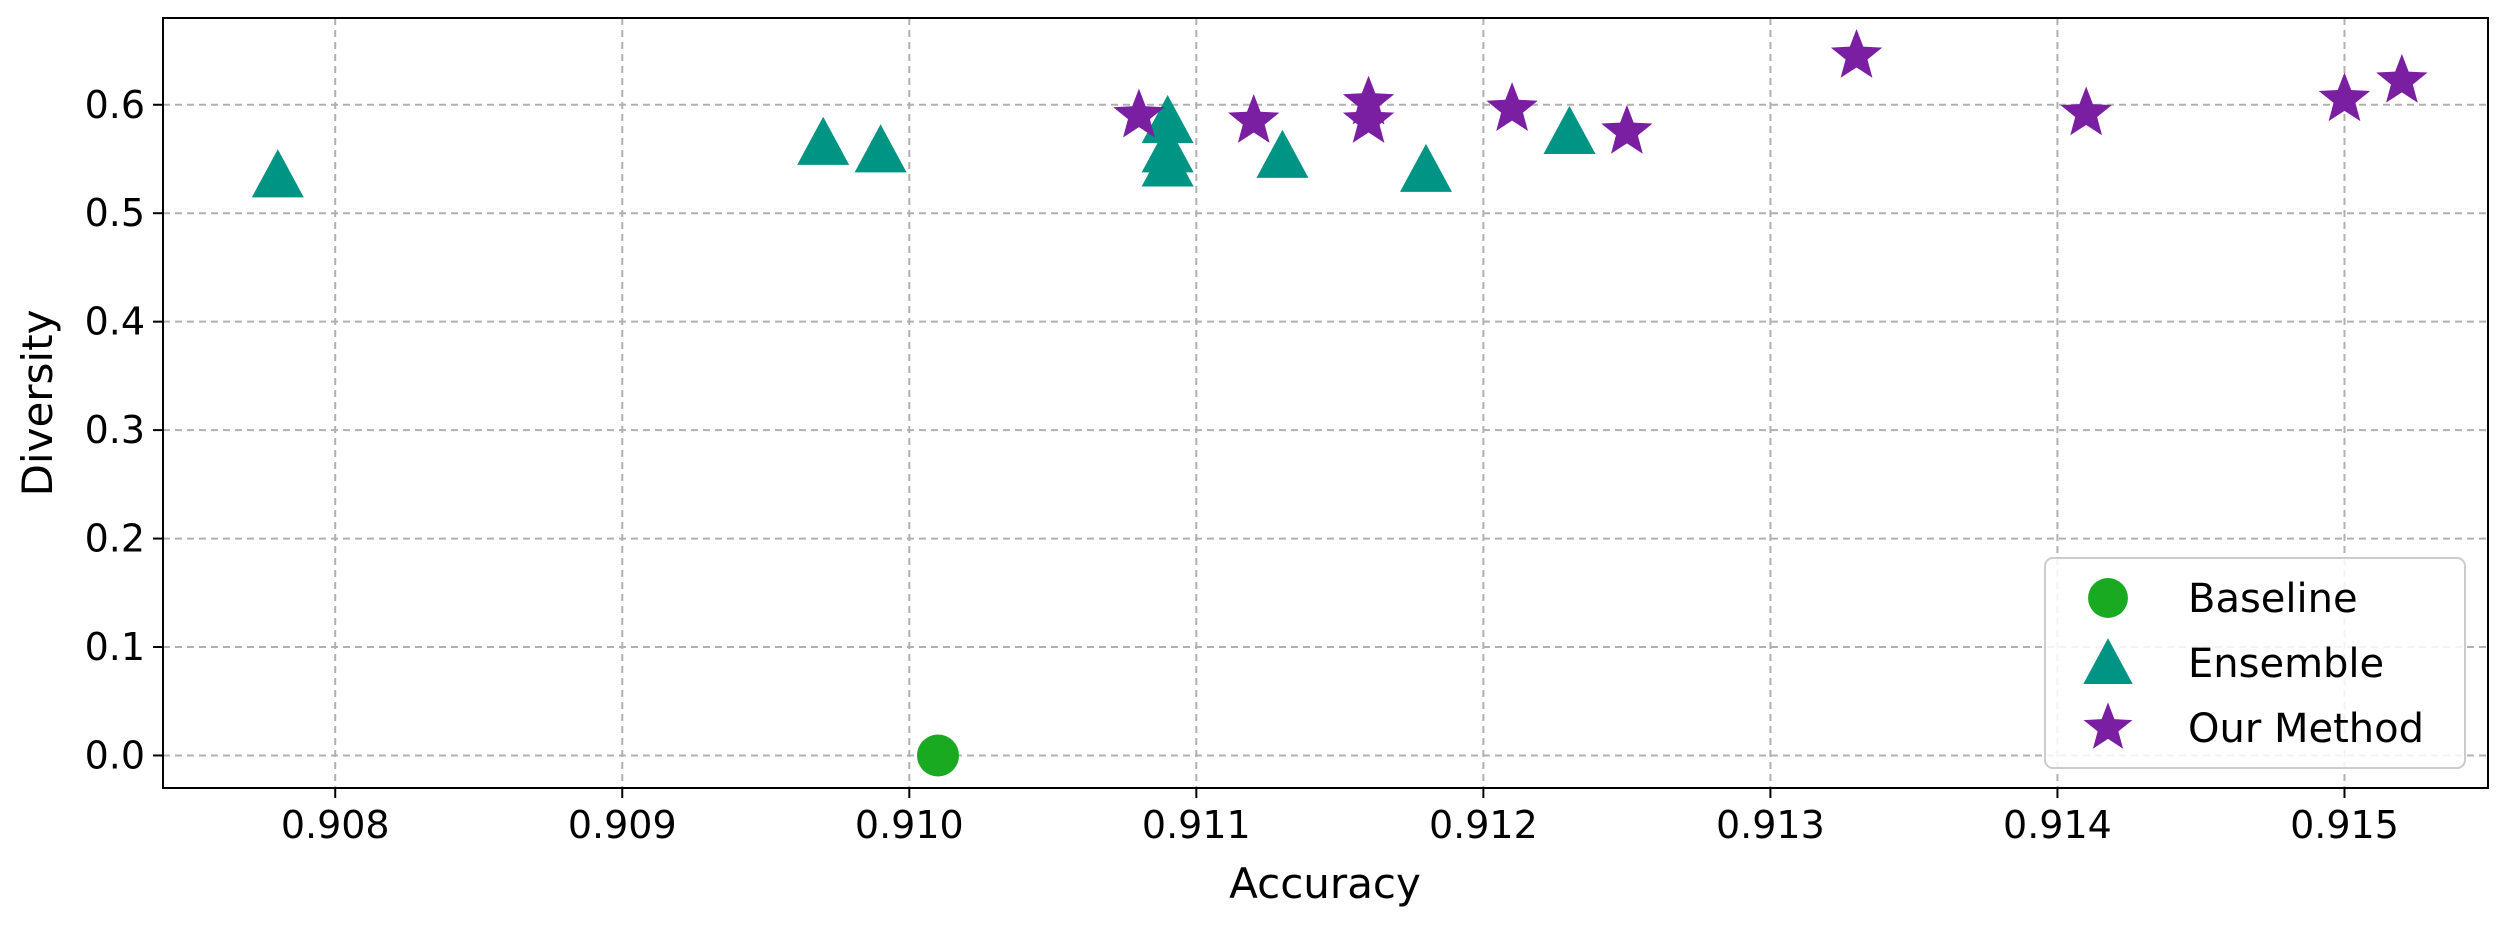 The width and height of the screenshot is (2509, 926). I want to click on y-tick-label: 0.2, so click(115, 539).